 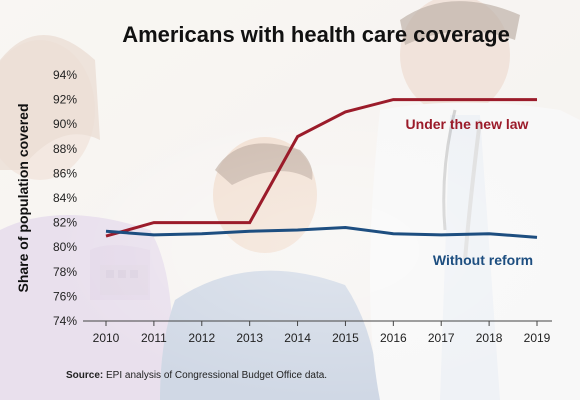 I want to click on x-tick-label: 2013, so click(x=249, y=338).